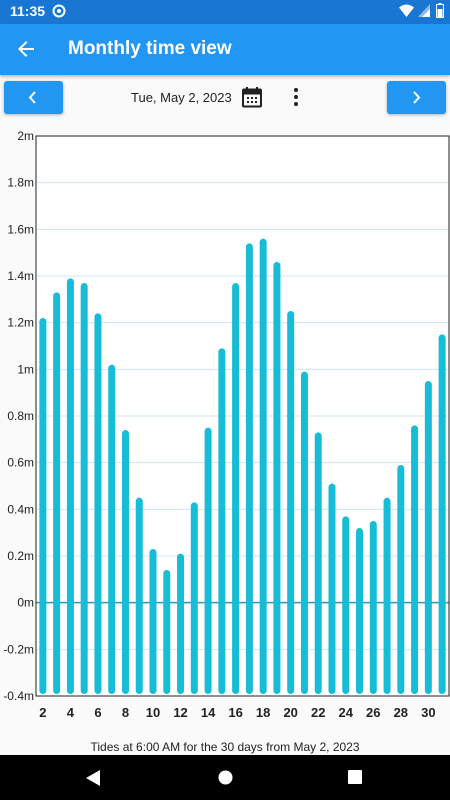 This screenshot has width=450, height=800. Describe the element at coordinates (20, 416) in the screenshot. I see `y-tick-label: 0.8m` at that location.